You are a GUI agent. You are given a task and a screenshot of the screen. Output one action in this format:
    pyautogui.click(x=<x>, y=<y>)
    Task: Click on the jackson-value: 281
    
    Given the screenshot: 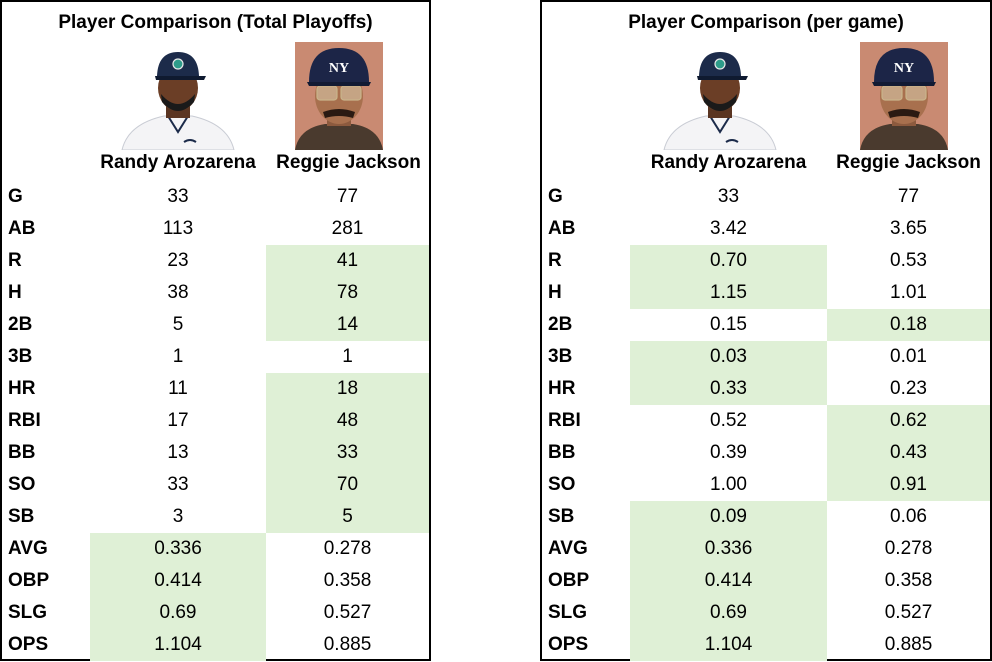 What is the action you would take?
    pyautogui.click(x=347, y=228)
    